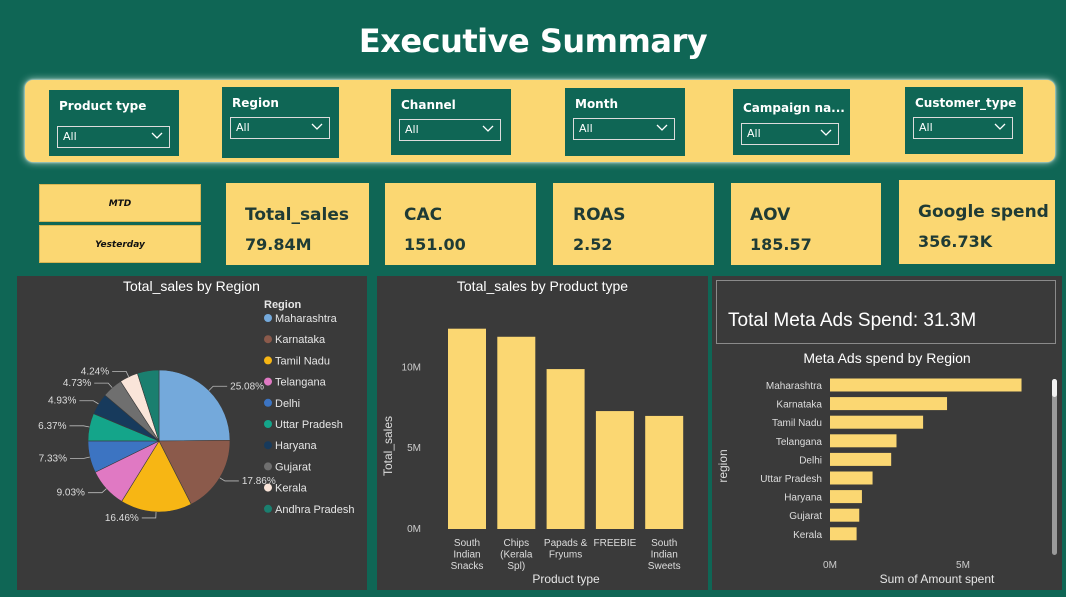  Describe the element at coordinates (113, 137) in the screenshot. I see `product-type-dropdown: All` at that location.